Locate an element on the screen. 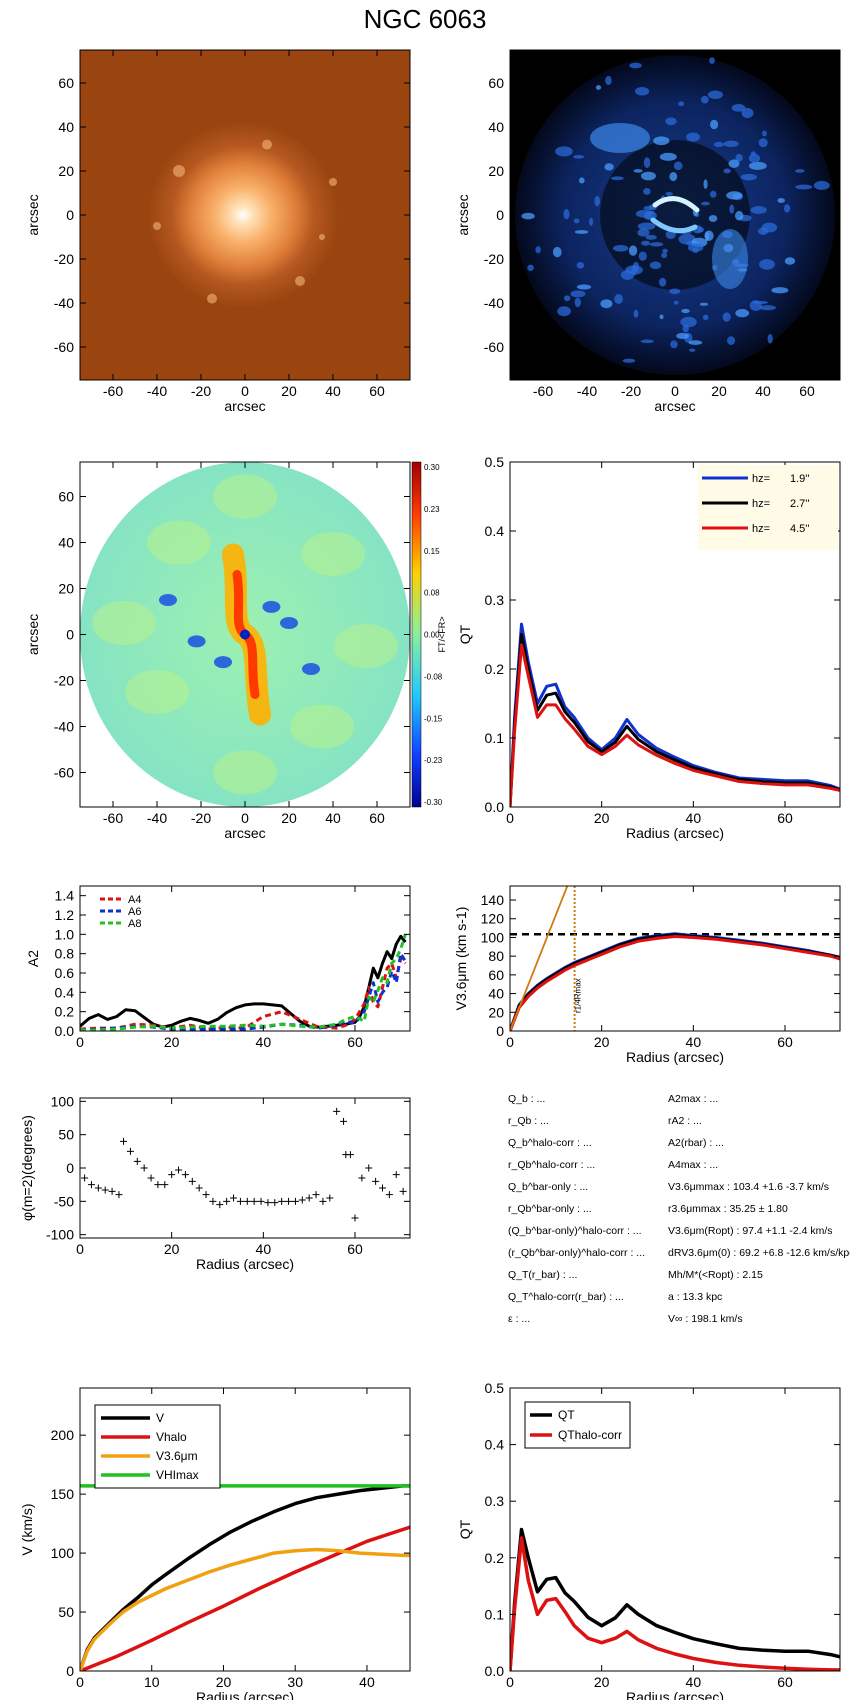  p3-ytick-label: 20 is located at coordinates (66, 589).